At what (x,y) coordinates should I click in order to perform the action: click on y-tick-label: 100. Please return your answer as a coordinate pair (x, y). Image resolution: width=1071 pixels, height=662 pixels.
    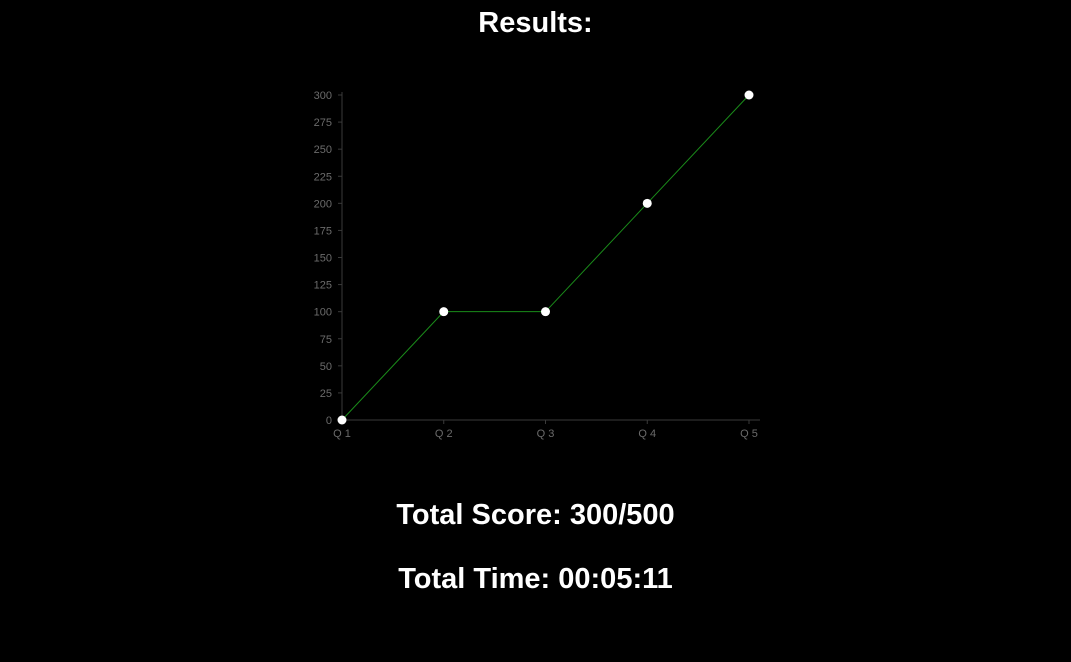
    Looking at the image, I should click on (323, 313).